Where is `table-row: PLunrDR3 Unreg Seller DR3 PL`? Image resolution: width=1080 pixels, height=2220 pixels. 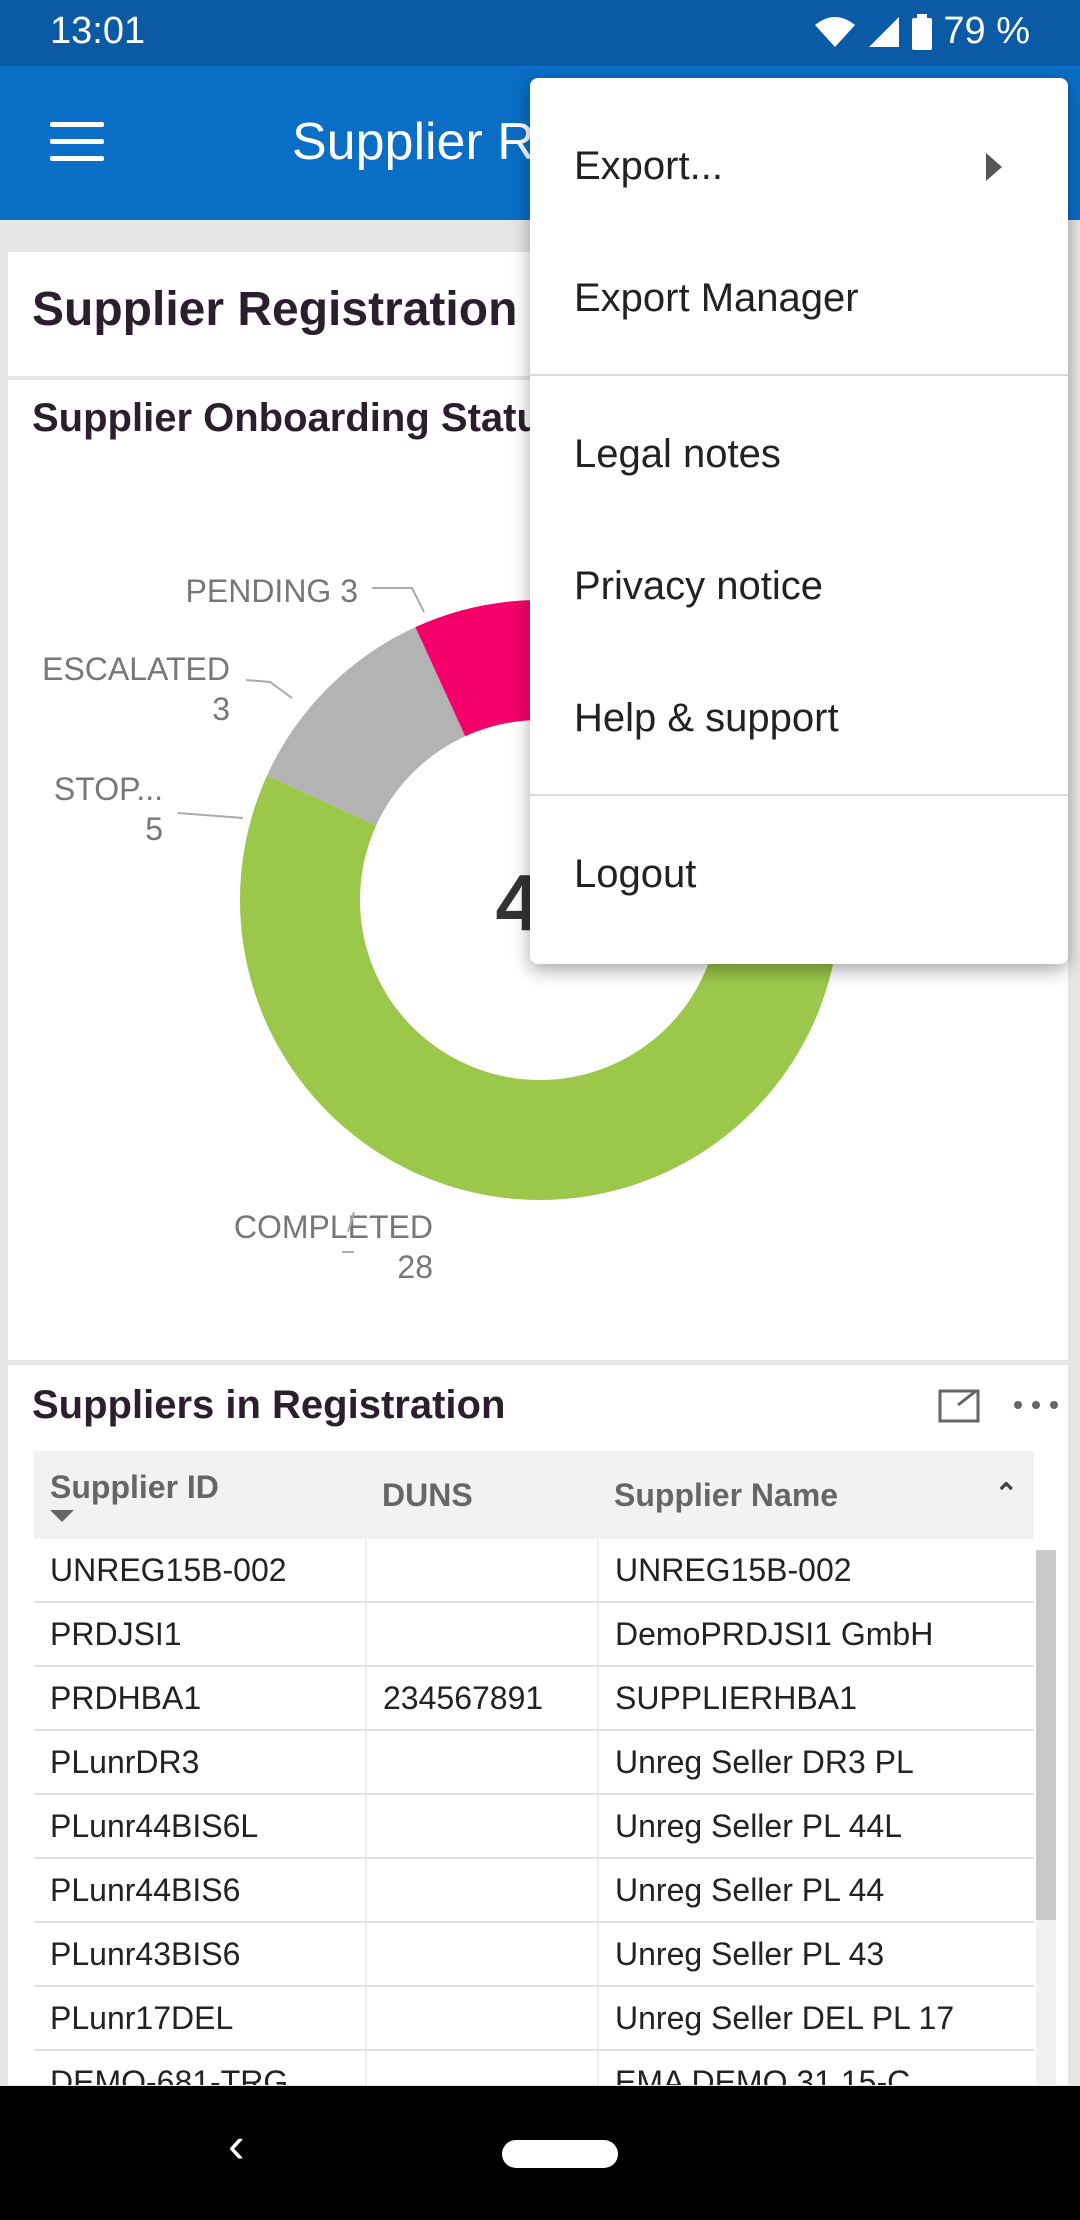
table-row: PLunrDR3 Unreg Seller DR3 PL is located at coordinates (534, 1762).